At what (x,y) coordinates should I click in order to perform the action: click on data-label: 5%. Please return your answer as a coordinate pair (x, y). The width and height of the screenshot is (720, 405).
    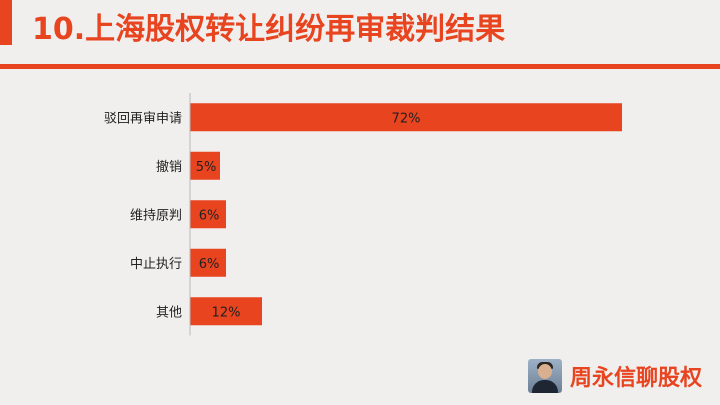
    Looking at the image, I should click on (206, 167).